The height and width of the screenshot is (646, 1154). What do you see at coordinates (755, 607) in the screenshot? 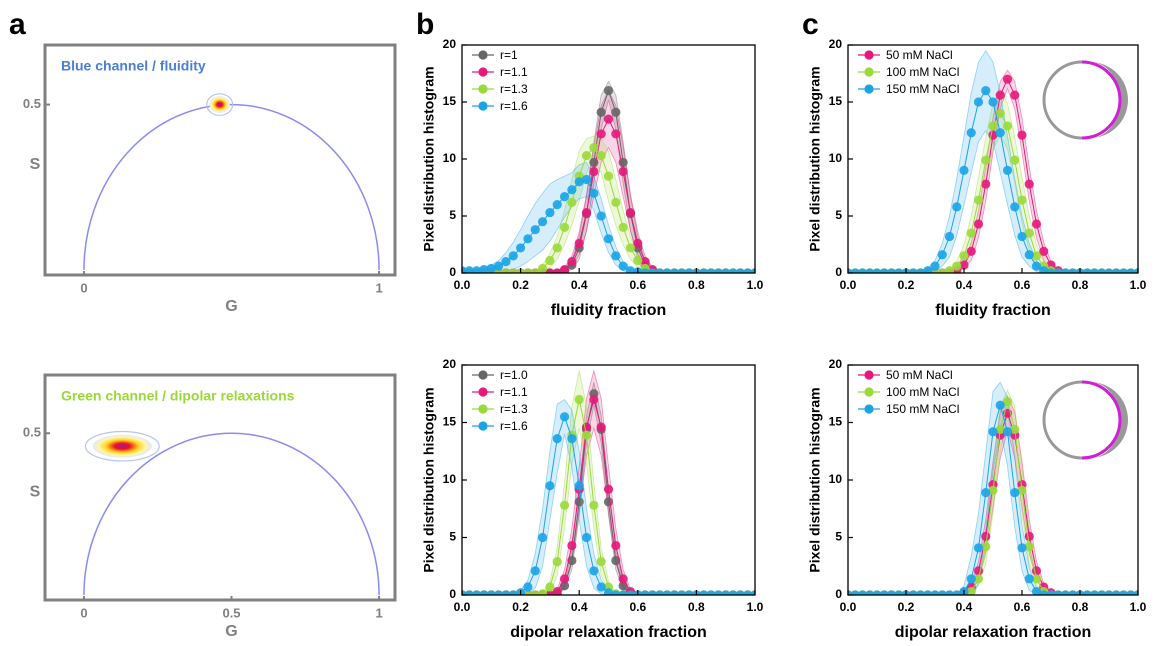
I see `x-tick-label: 1.0` at bounding box center [755, 607].